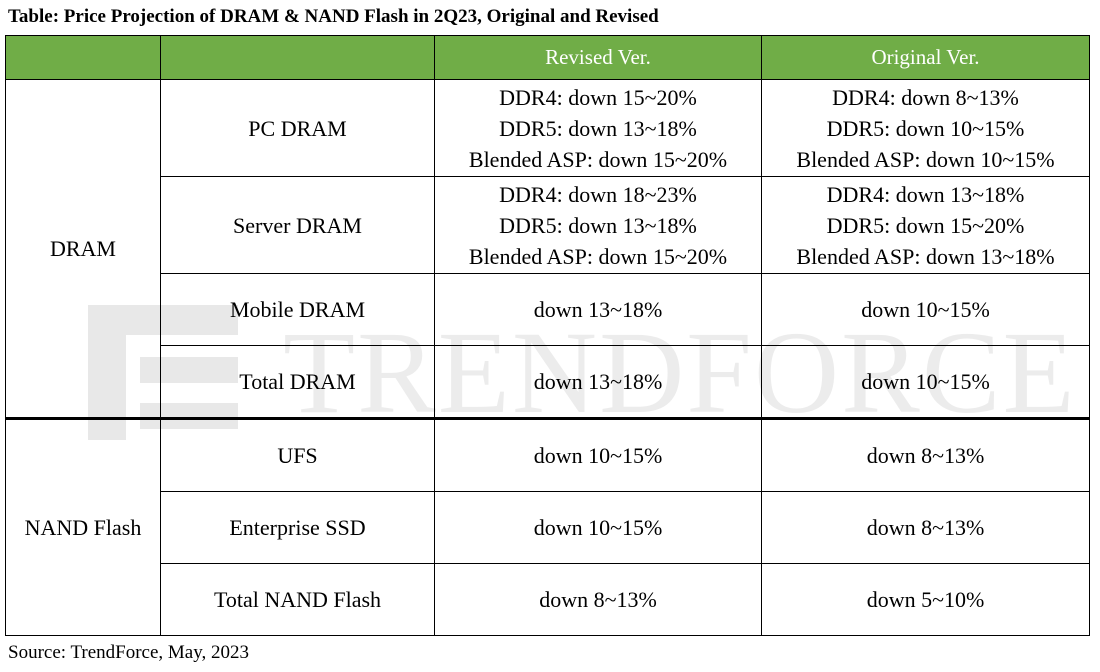 Image resolution: width=1100 pixels, height=672 pixels. What do you see at coordinates (925, 57) in the screenshot?
I see `header-original: Original Ver.` at bounding box center [925, 57].